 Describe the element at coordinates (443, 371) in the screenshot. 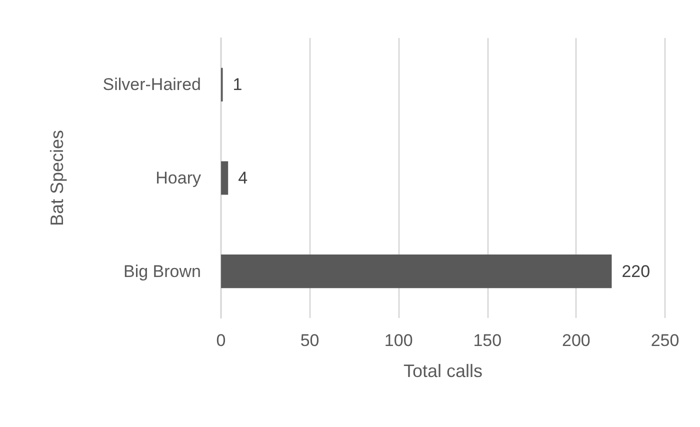

I see `x-axis-title: Total calls` at that location.